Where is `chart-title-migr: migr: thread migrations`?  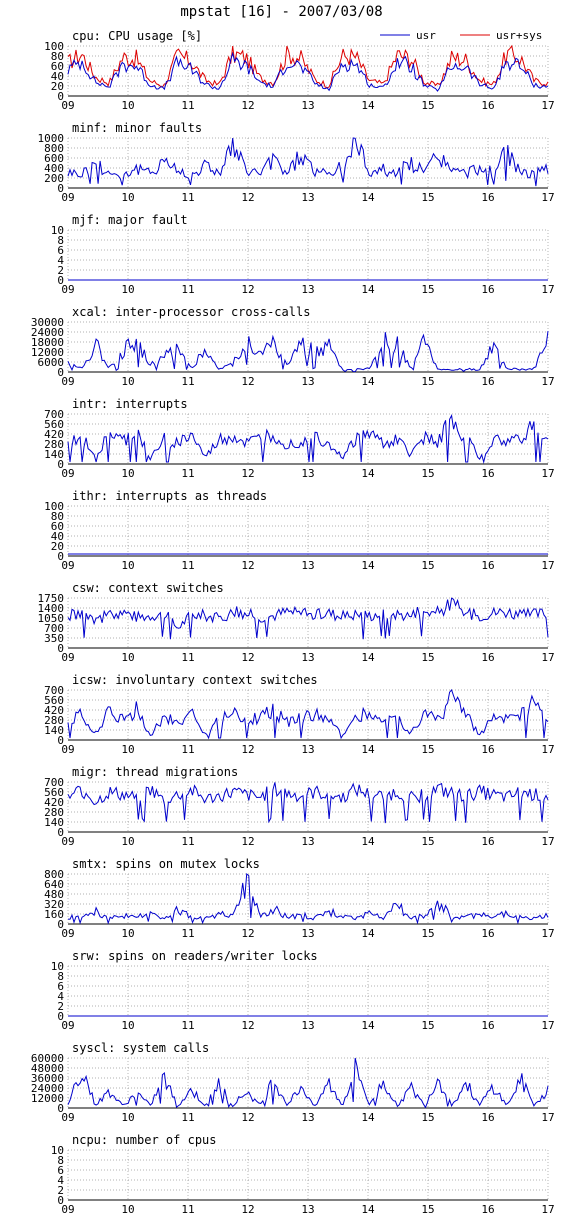 chart-title-migr: migr: thread migrations is located at coordinates (155, 772).